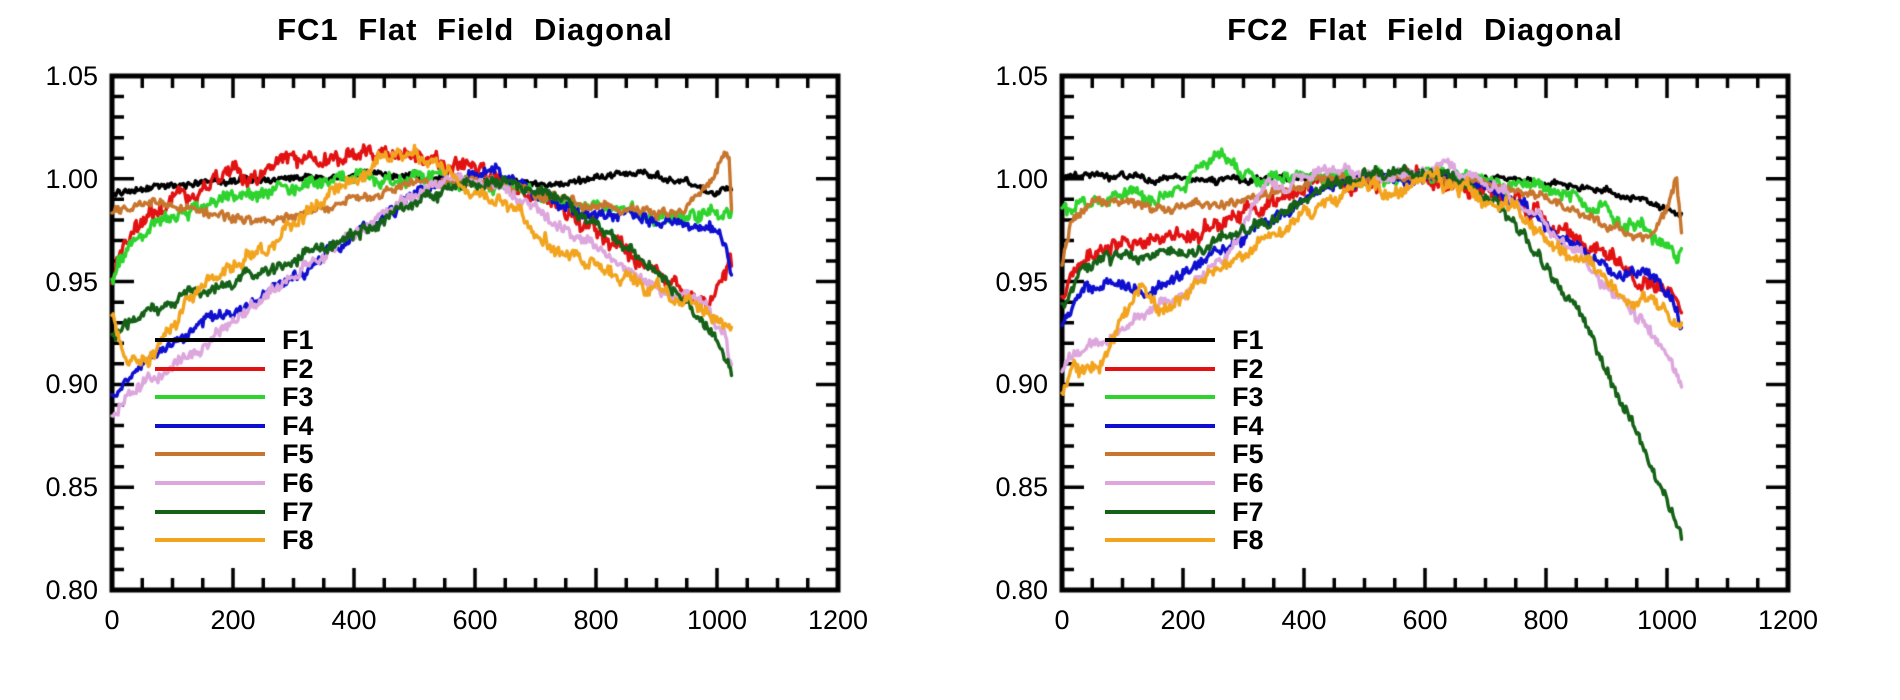 Image resolution: width=1900 pixels, height=700 pixels. What do you see at coordinates (475, 29) in the screenshot?
I see `fc1-title: FC1 Flat Field Diagonal` at bounding box center [475, 29].